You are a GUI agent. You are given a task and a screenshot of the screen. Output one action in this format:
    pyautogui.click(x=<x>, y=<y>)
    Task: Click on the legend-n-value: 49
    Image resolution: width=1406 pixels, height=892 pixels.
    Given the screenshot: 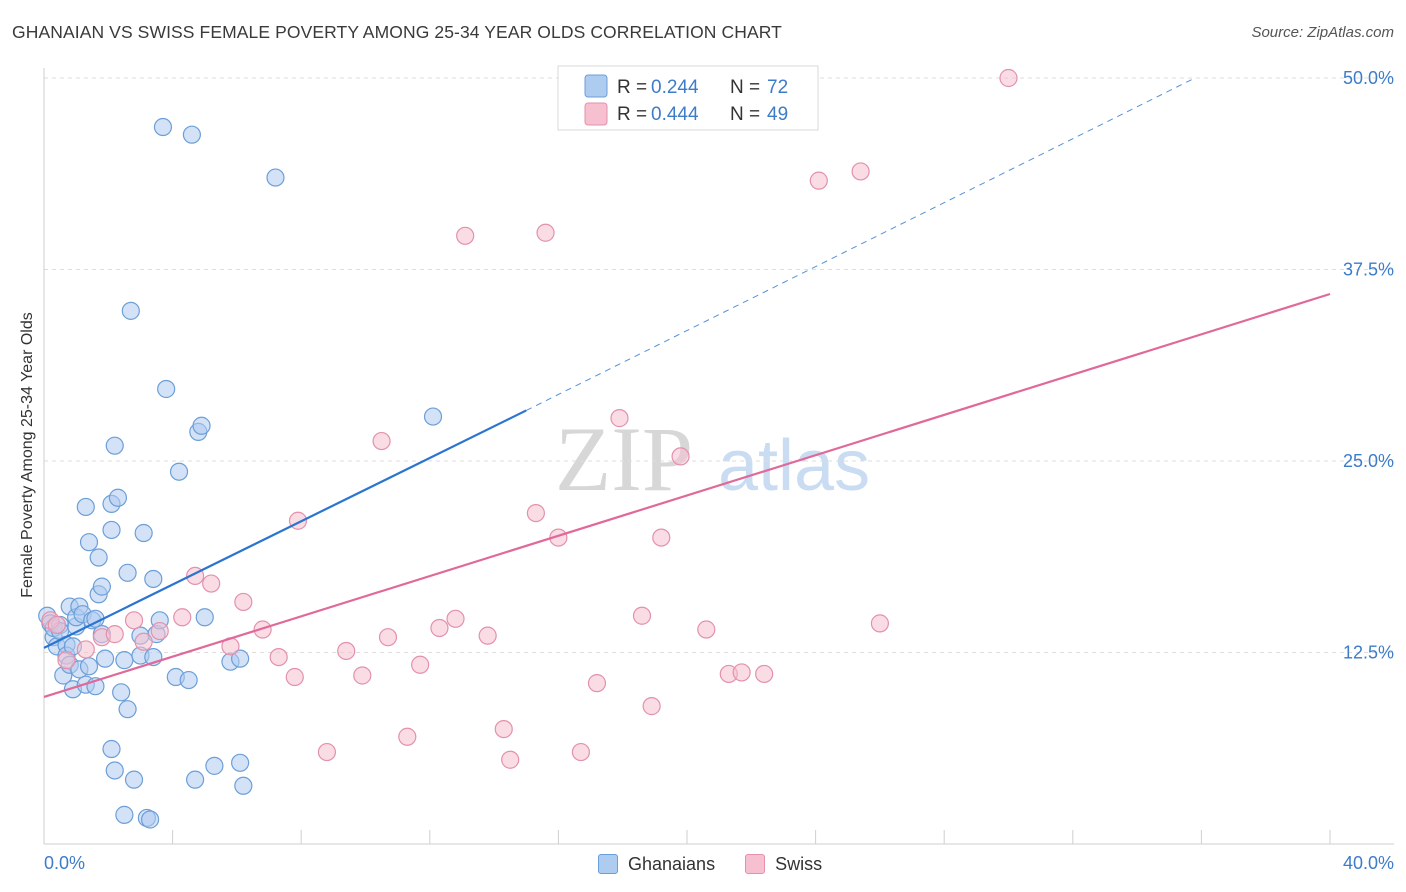 What is the action you would take?
    pyautogui.click(x=777, y=114)
    